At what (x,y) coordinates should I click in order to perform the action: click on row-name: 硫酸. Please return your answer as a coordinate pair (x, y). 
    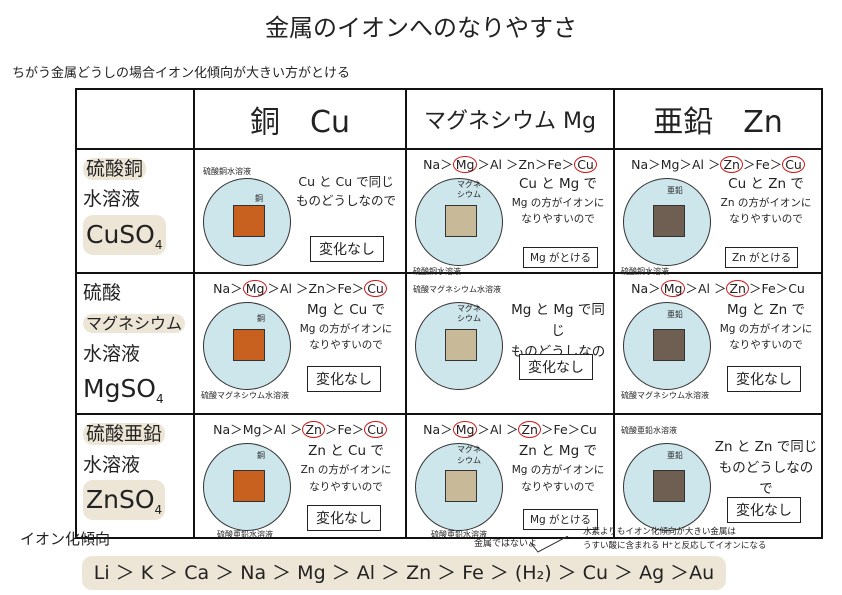
    Looking at the image, I should click on (102, 293).